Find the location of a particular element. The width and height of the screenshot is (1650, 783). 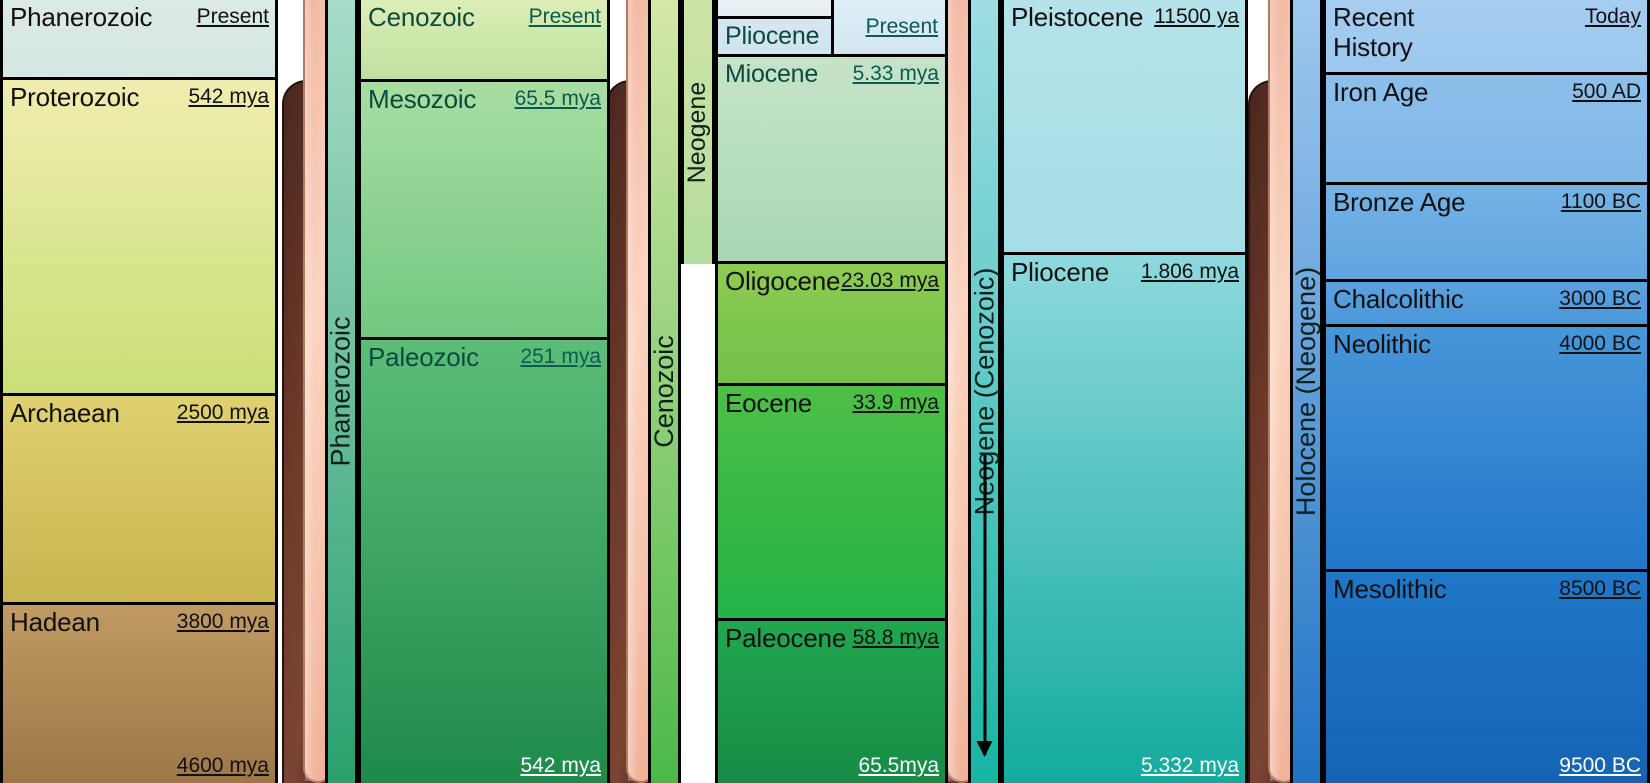

sidebar-label-col-periods: Cenozoic is located at coordinates (664, 391).